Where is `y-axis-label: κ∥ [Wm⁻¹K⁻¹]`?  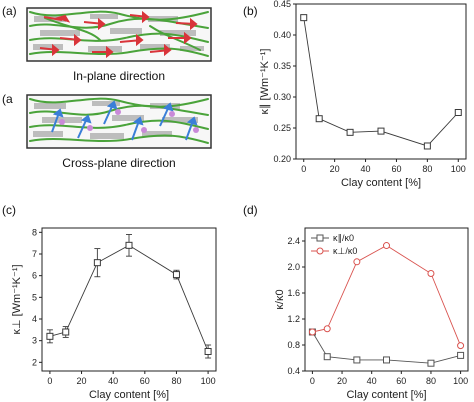 y-axis-label: κ∥ [Wm⁻¹K⁻¹] is located at coordinates (265, 82).